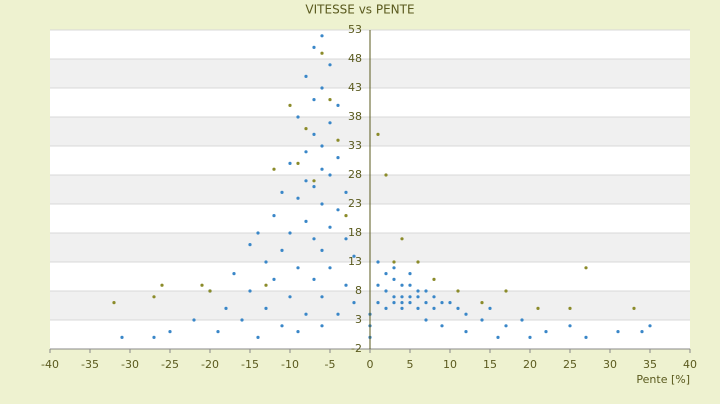  Describe the element at coordinates (210, 364) in the screenshot. I see `x-tick-label: -20` at that location.